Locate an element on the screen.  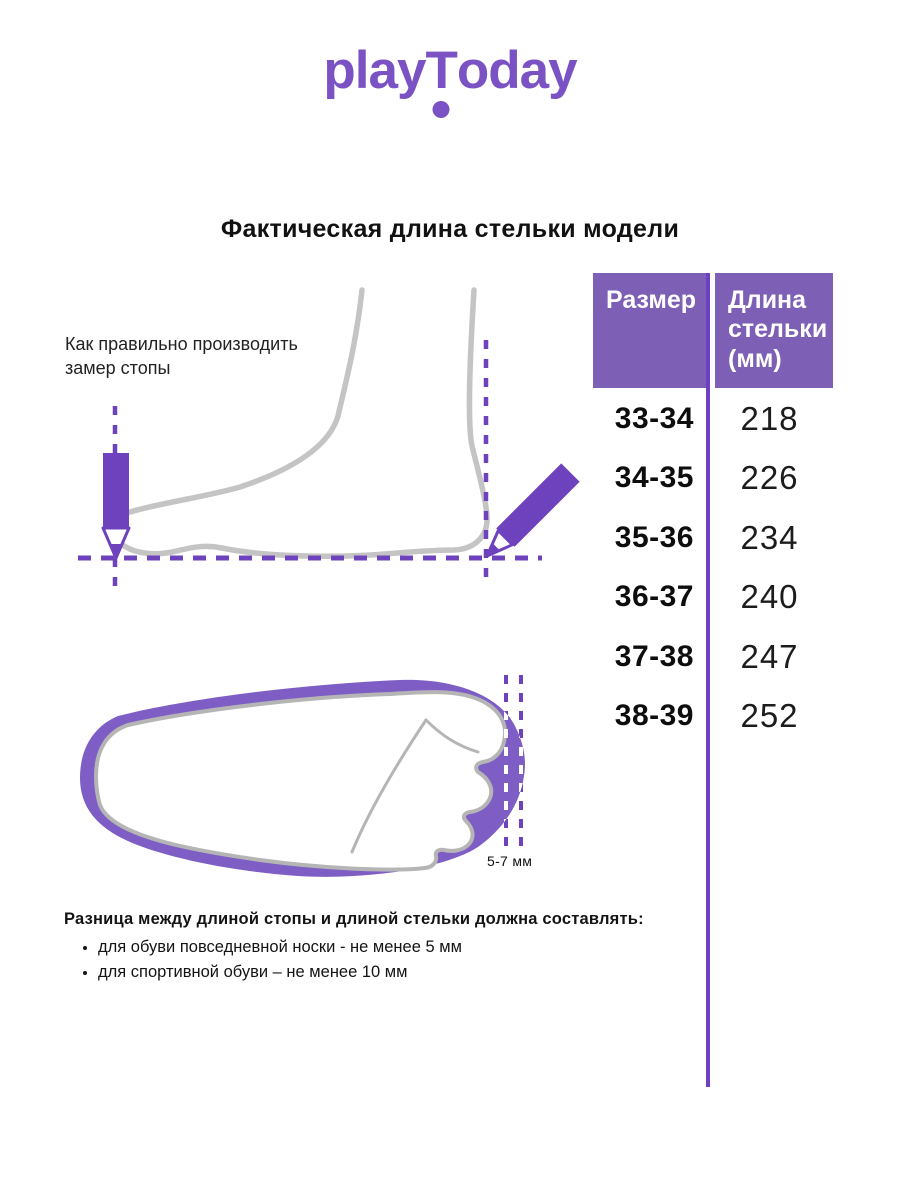
table-header-row: Размер Длина стельки (мм) is located at coordinates (715, 330).